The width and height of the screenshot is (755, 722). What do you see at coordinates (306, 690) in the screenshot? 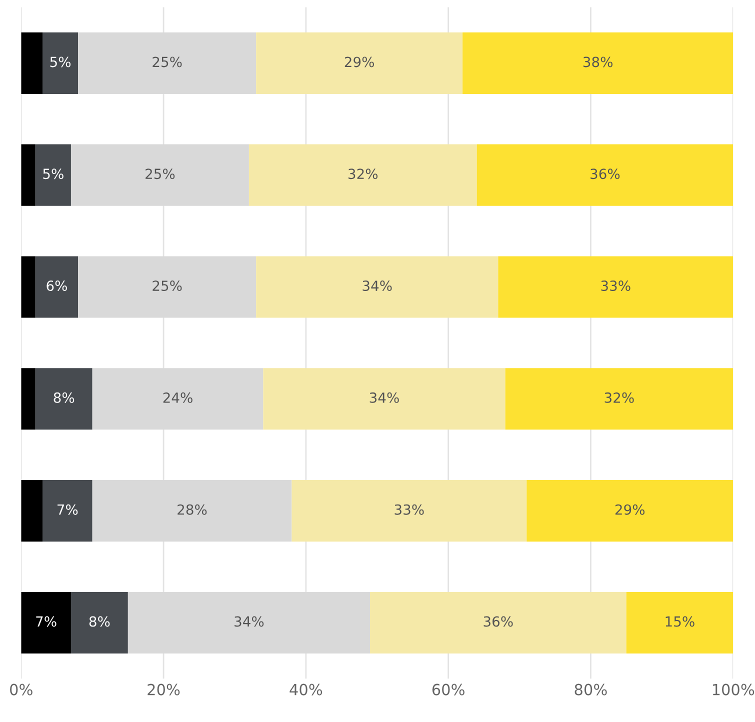
I see `x-tick-label: 40%` at bounding box center [306, 690].